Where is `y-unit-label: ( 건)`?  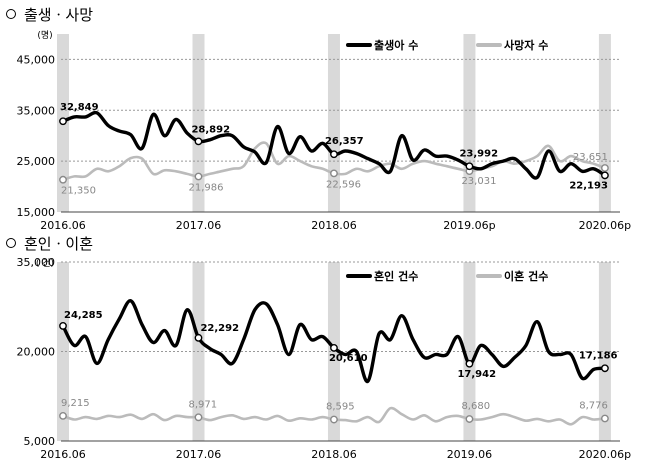
y-unit-label: ( 건) is located at coordinates (45, 263).